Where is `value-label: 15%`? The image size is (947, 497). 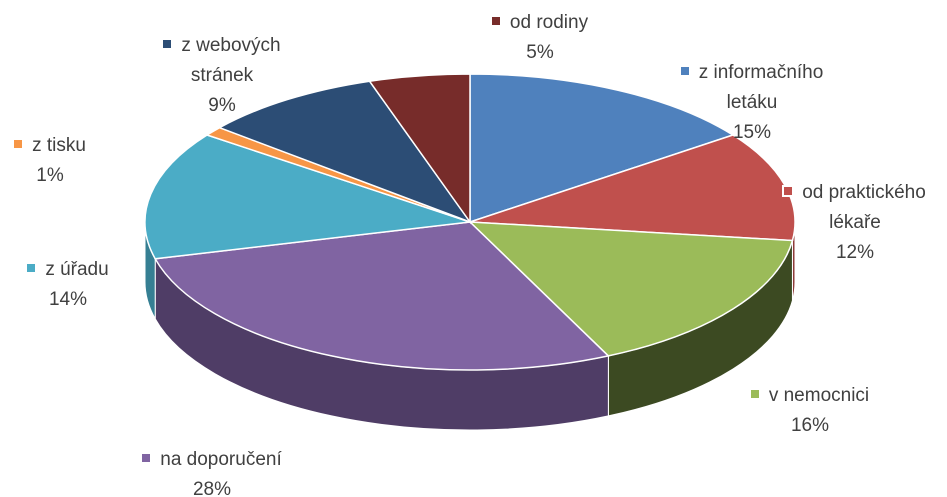
value-label: 15% is located at coordinates (752, 132).